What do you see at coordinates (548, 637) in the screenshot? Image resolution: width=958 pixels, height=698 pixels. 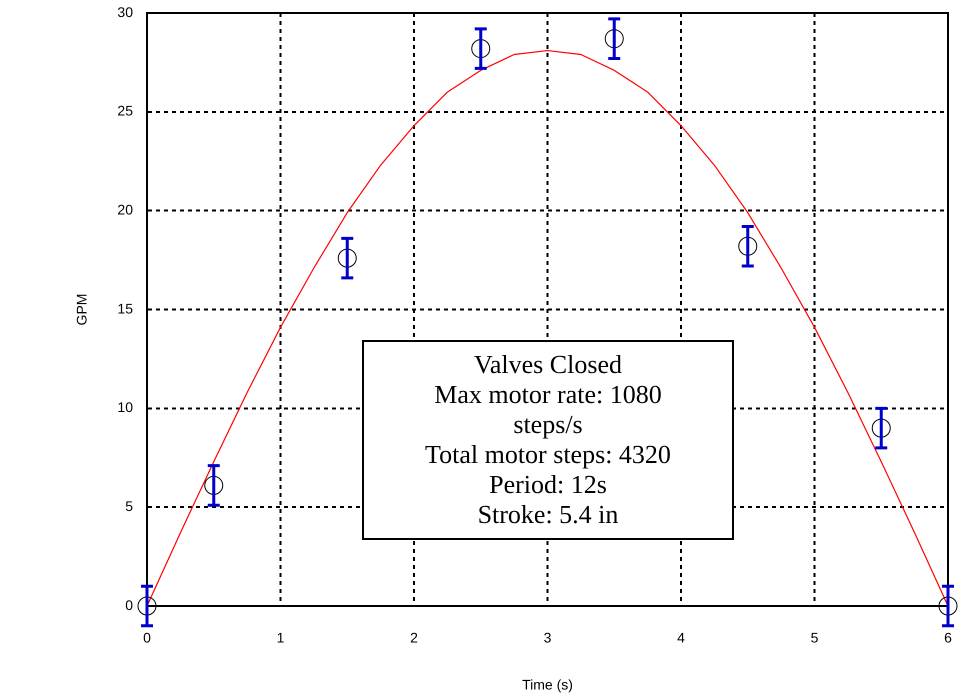 I see `x-tick-label: 3` at bounding box center [548, 637].